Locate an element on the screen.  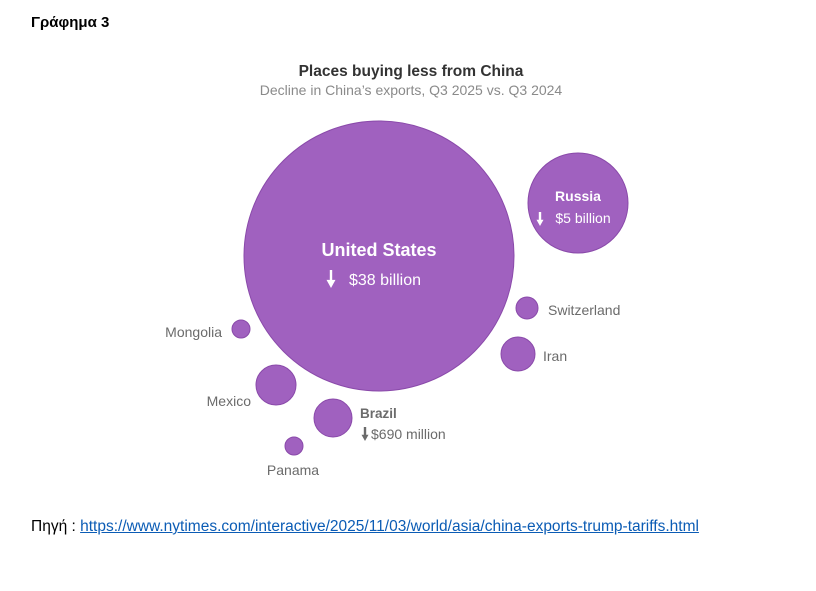
bubble-brazil is located at coordinates (333, 418).